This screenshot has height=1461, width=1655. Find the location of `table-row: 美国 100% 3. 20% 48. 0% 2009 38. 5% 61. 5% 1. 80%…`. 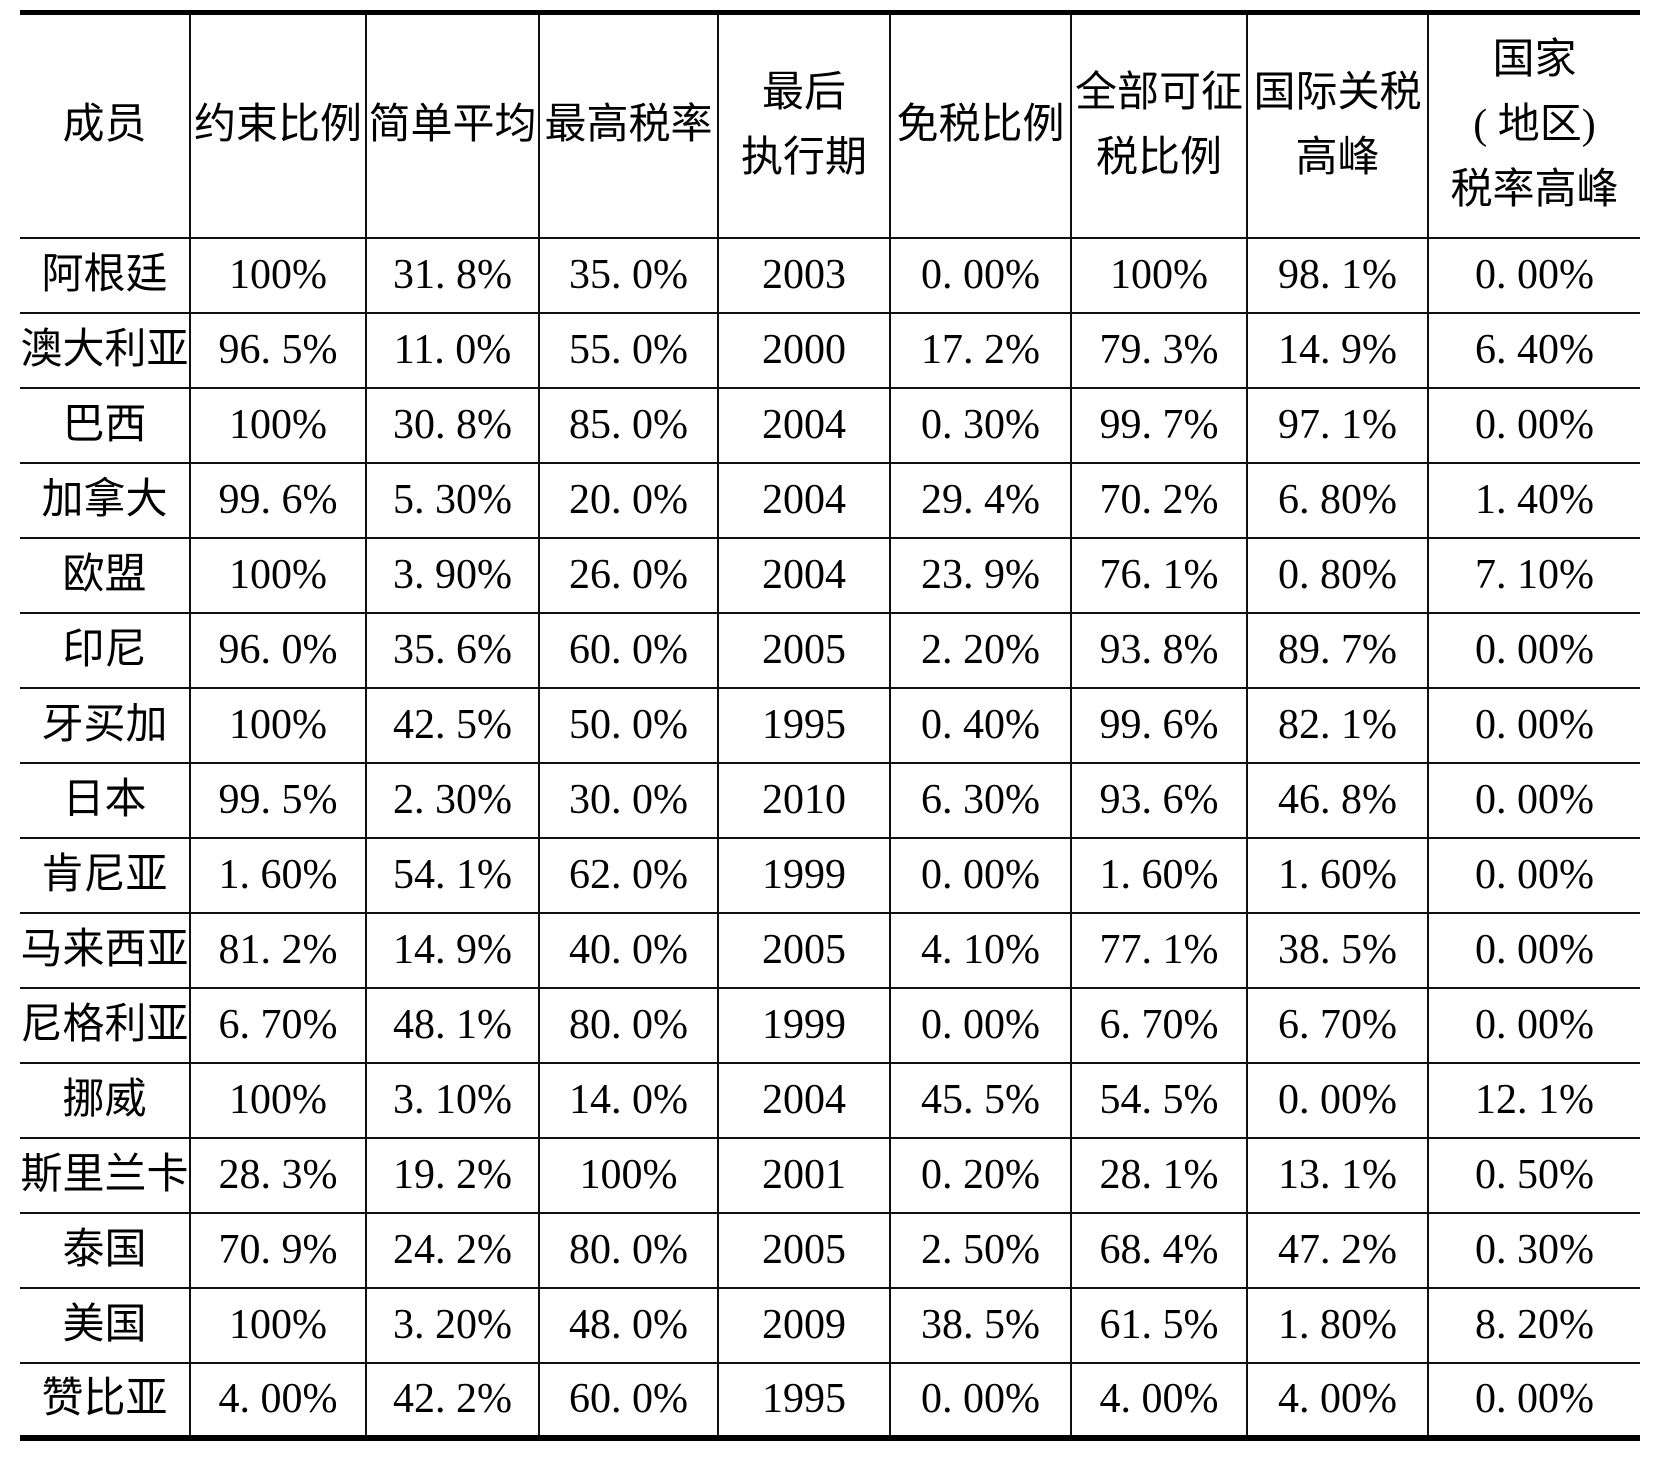

table-row: 美国 100% 3. 20% 48. 0% 2009 38. 5% 61. 5% 1. 80%… is located at coordinates (830, 1325).